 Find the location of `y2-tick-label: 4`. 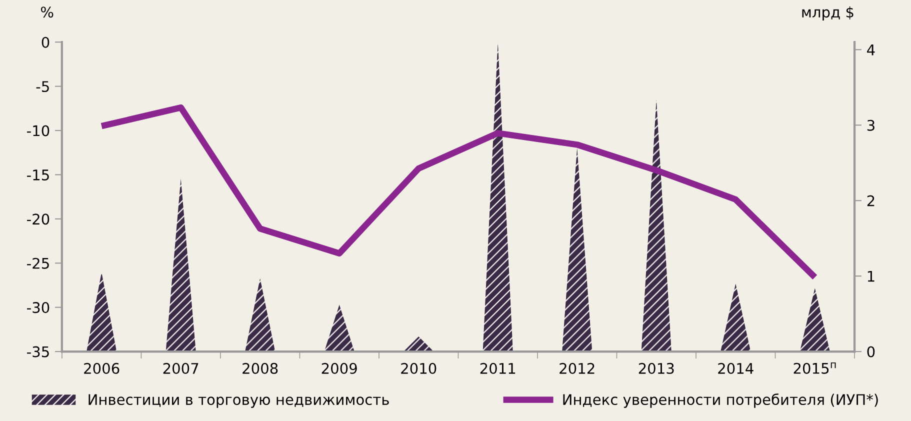

y2-tick-label: 4 is located at coordinates (871, 50).